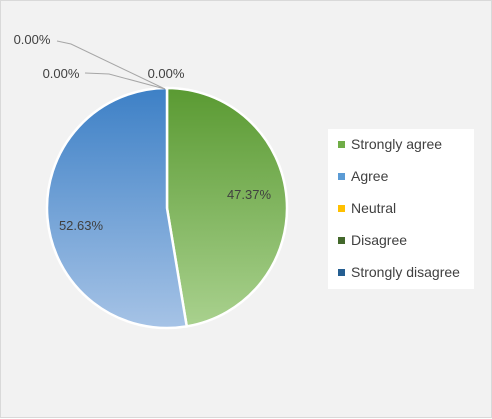 Image resolution: width=492 pixels, height=419 pixels. What do you see at coordinates (374, 208) in the screenshot?
I see `legend-label: Neutral` at bounding box center [374, 208].